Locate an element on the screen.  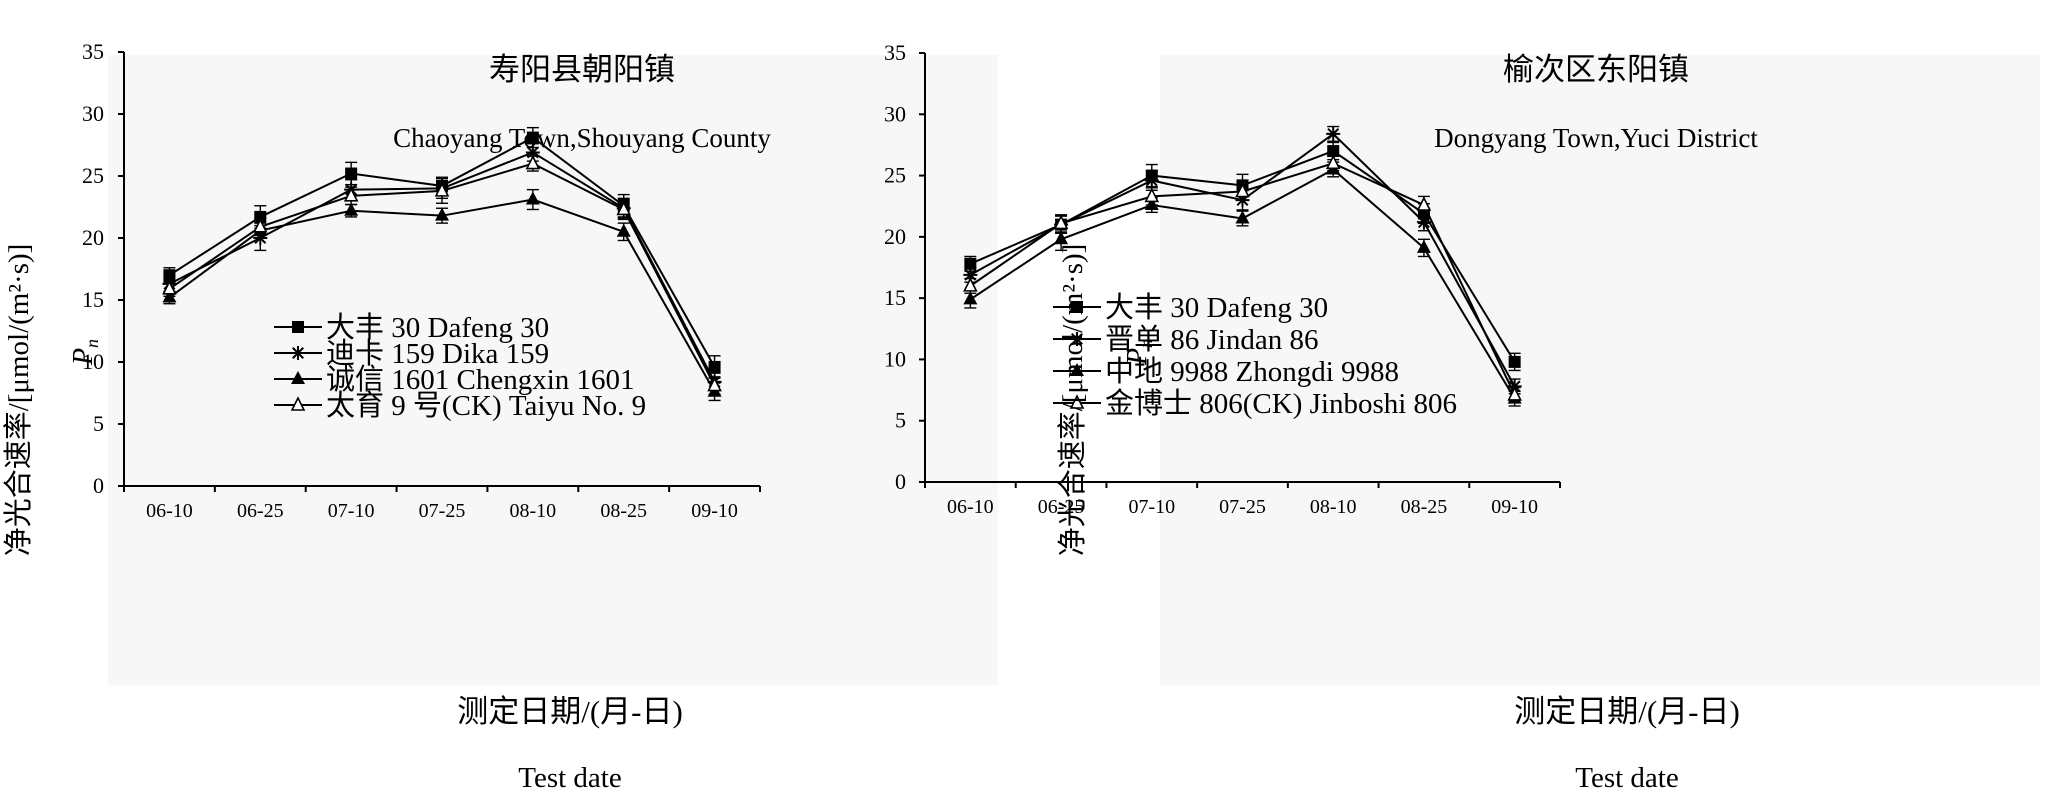
x-tick-label: 06-10 is located at coordinates (169, 511).